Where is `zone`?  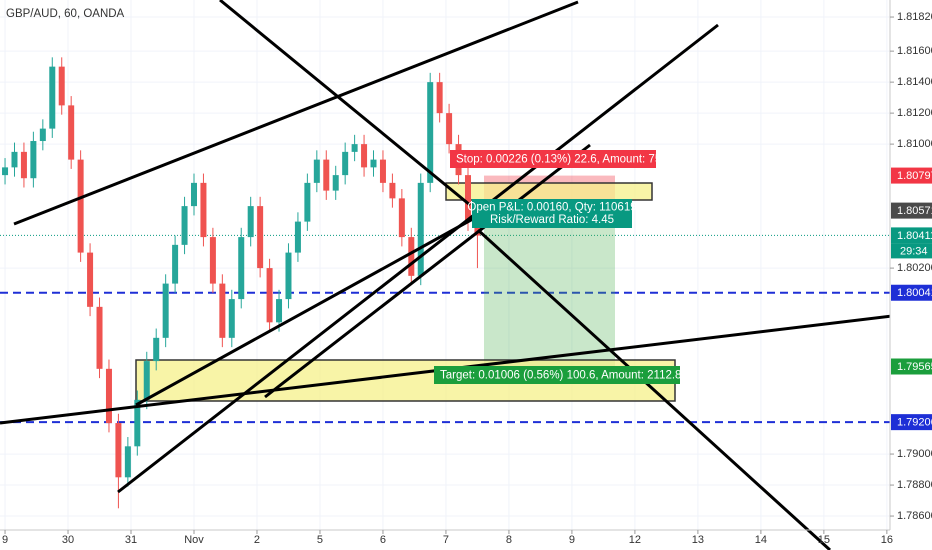 zone is located at coordinates (549, 191).